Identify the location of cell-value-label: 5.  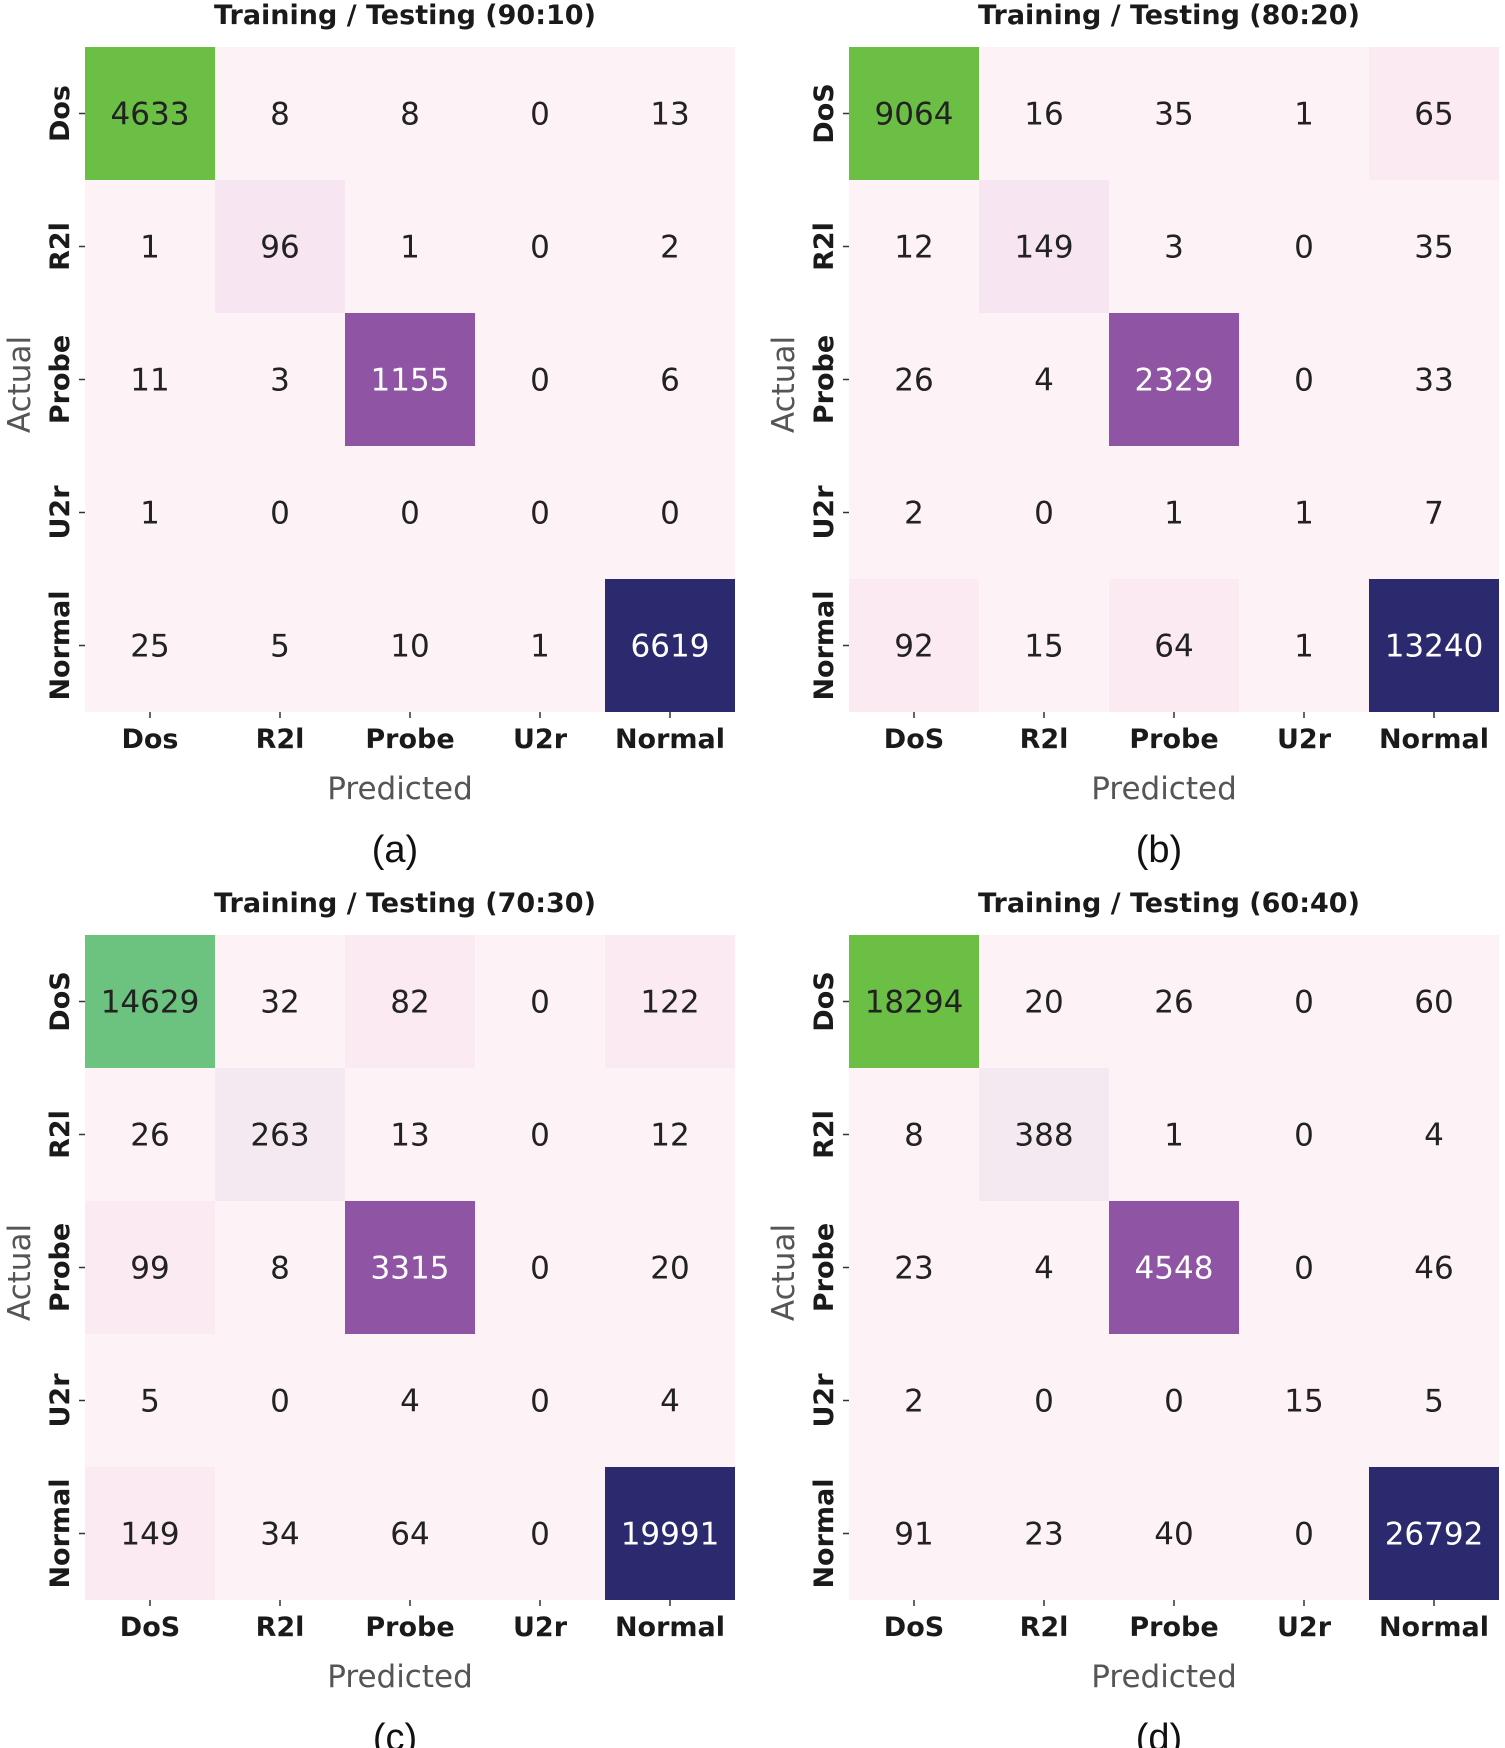
(150, 1402).